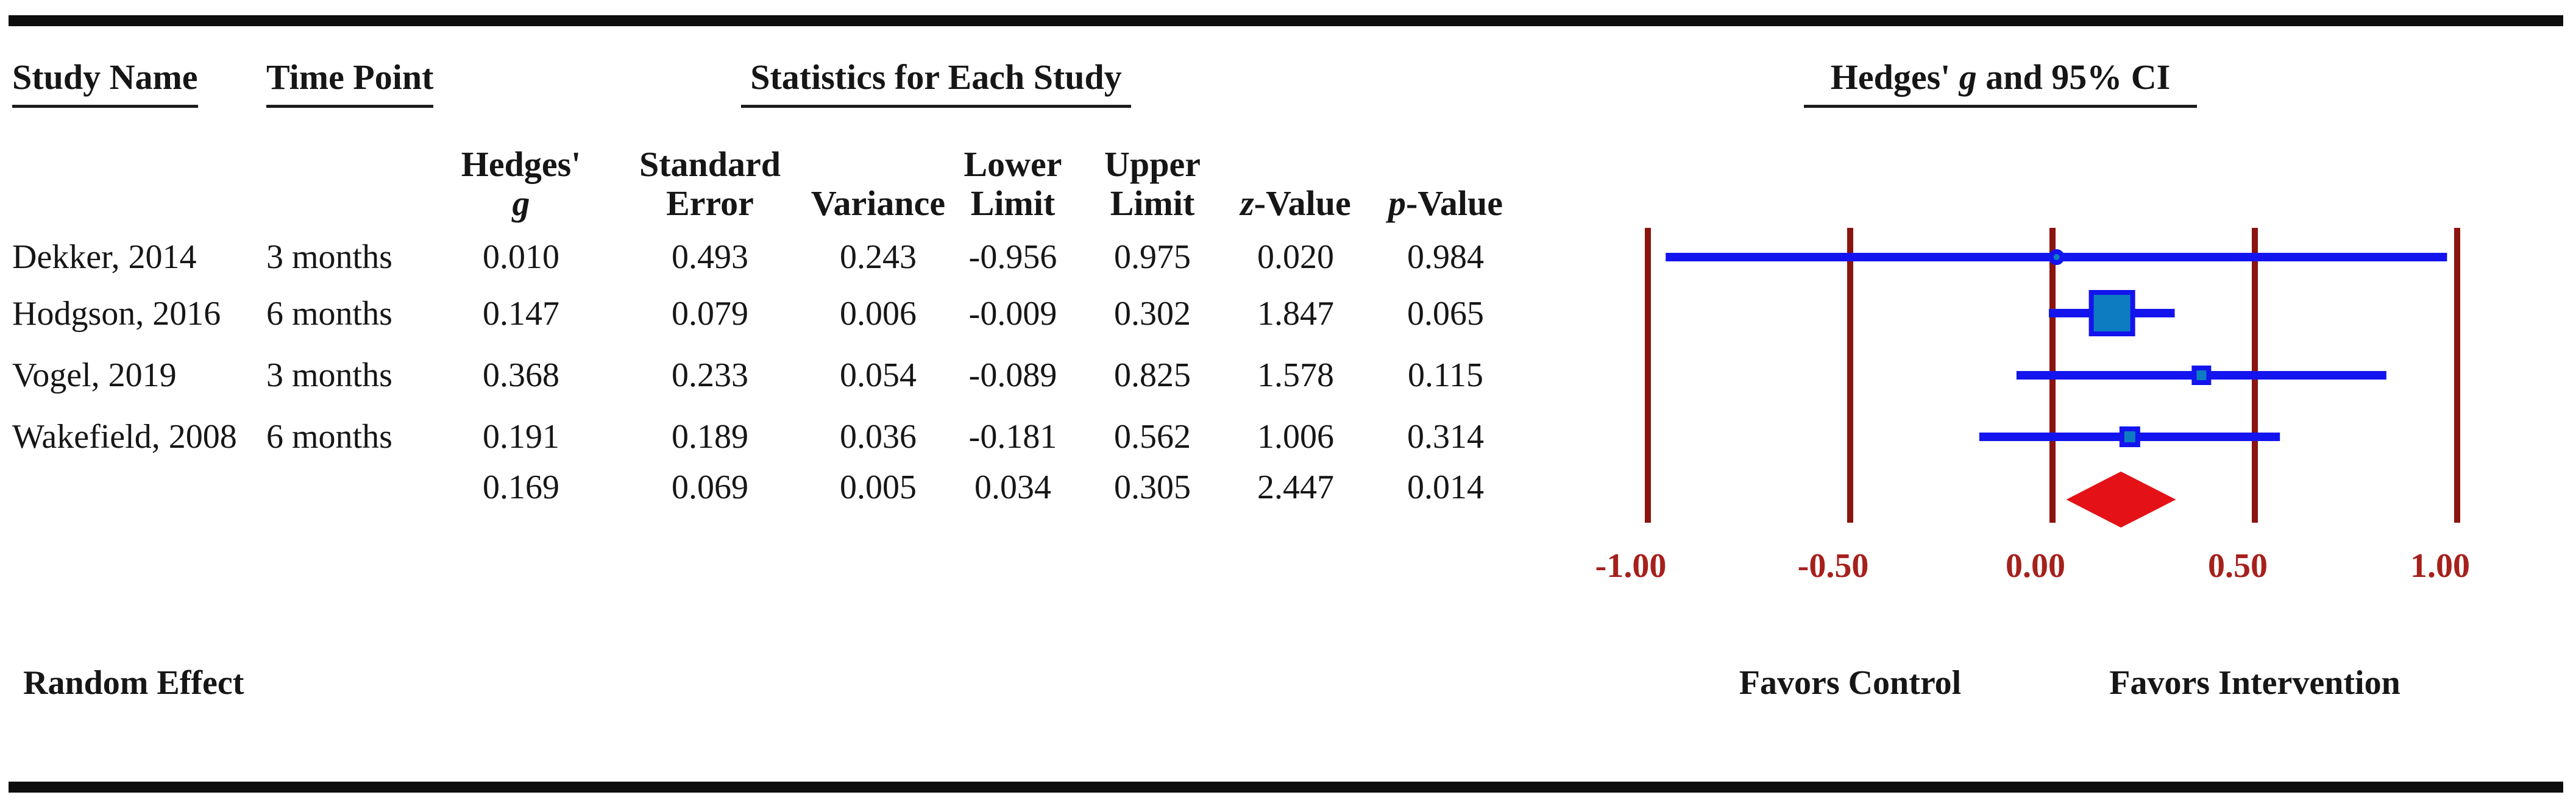 The width and height of the screenshot is (2576, 806). Describe the element at coordinates (1286, 787) in the screenshot. I see `bottom-rule` at that location.